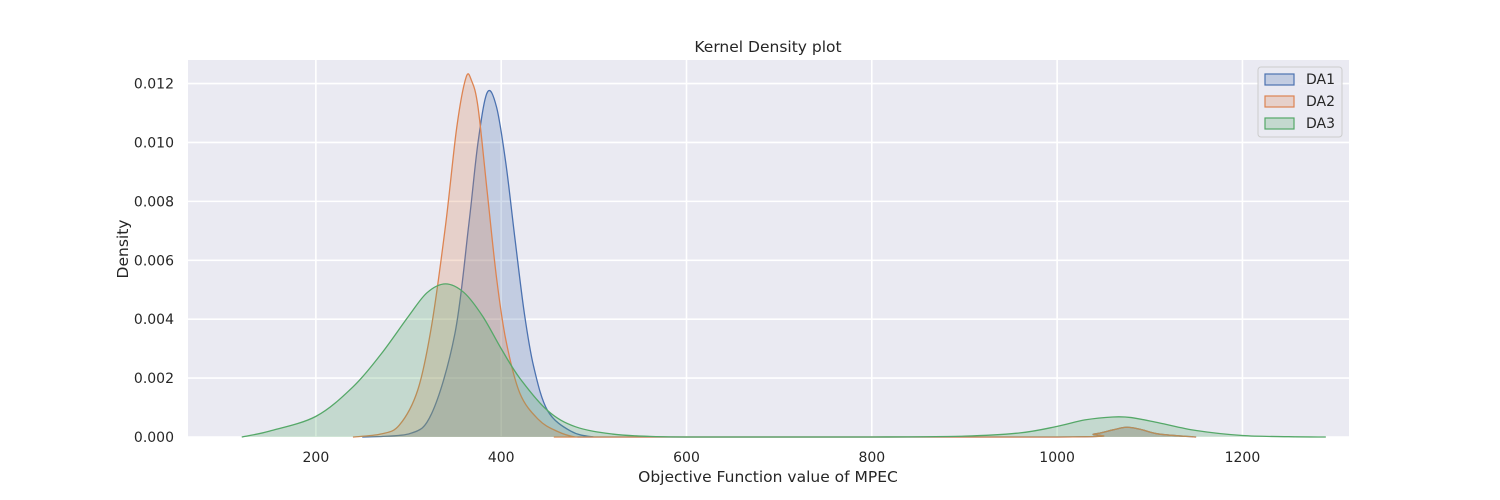 The width and height of the screenshot is (1500, 500). Describe the element at coordinates (1300, 102) in the screenshot. I see `legend: DA1 DA2 DA3` at that location.